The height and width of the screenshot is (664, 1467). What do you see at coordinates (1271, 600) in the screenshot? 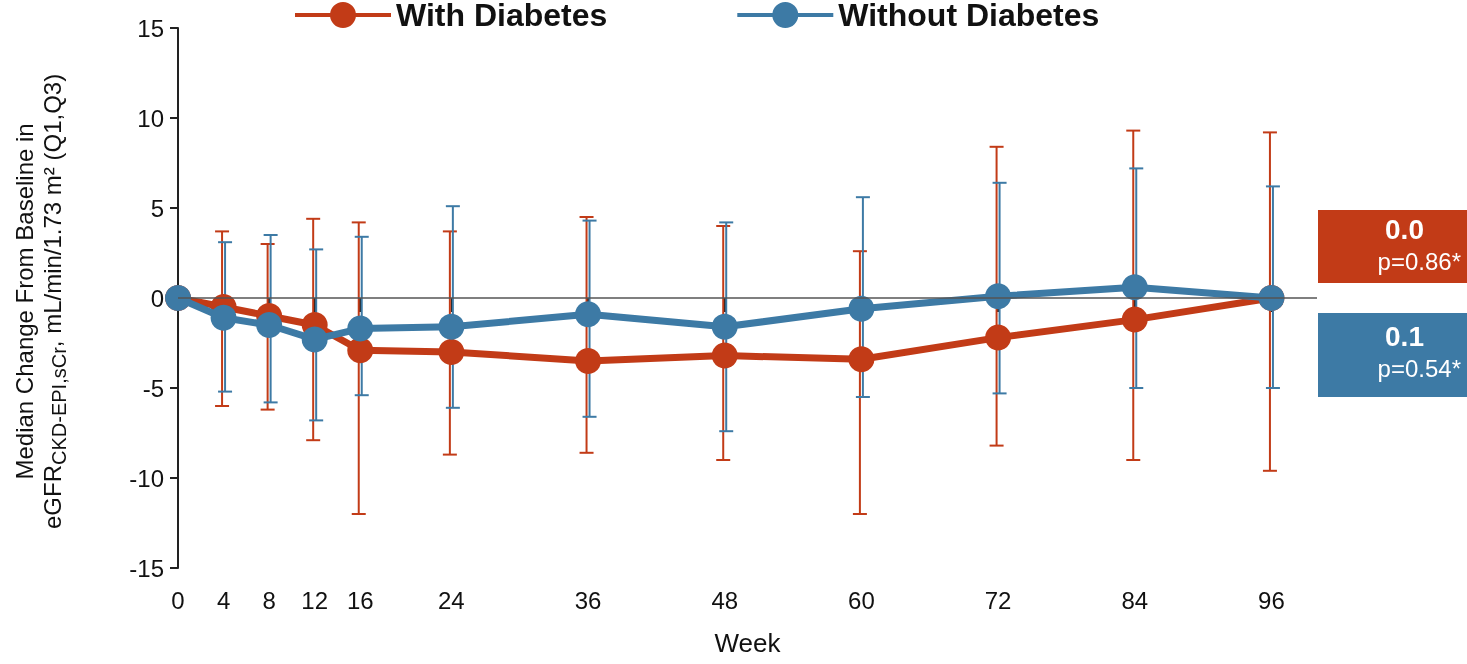
I see `x-tick-label: 96` at bounding box center [1271, 600].